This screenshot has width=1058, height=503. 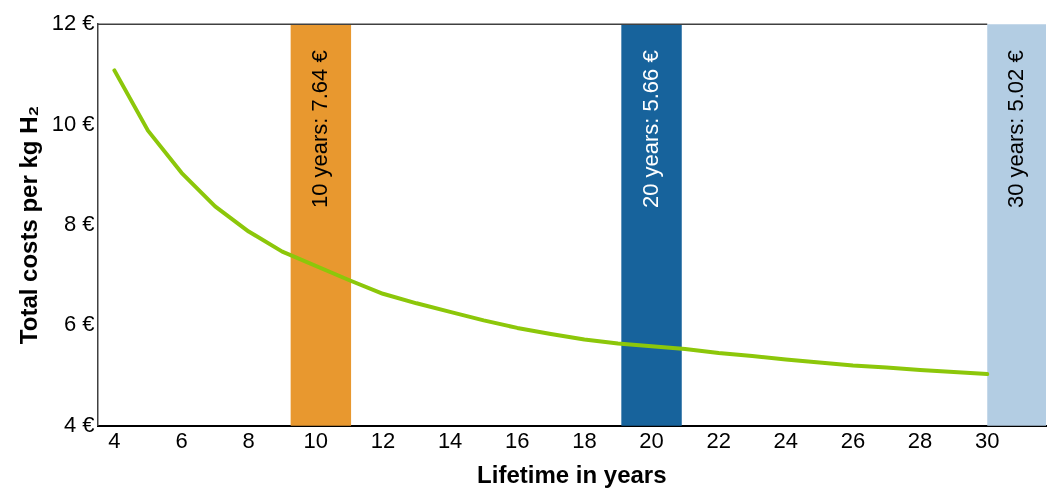 What do you see at coordinates (181, 441) in the screenshot?
I see `x-tick-label: 6` at bounding box center [181, 441].